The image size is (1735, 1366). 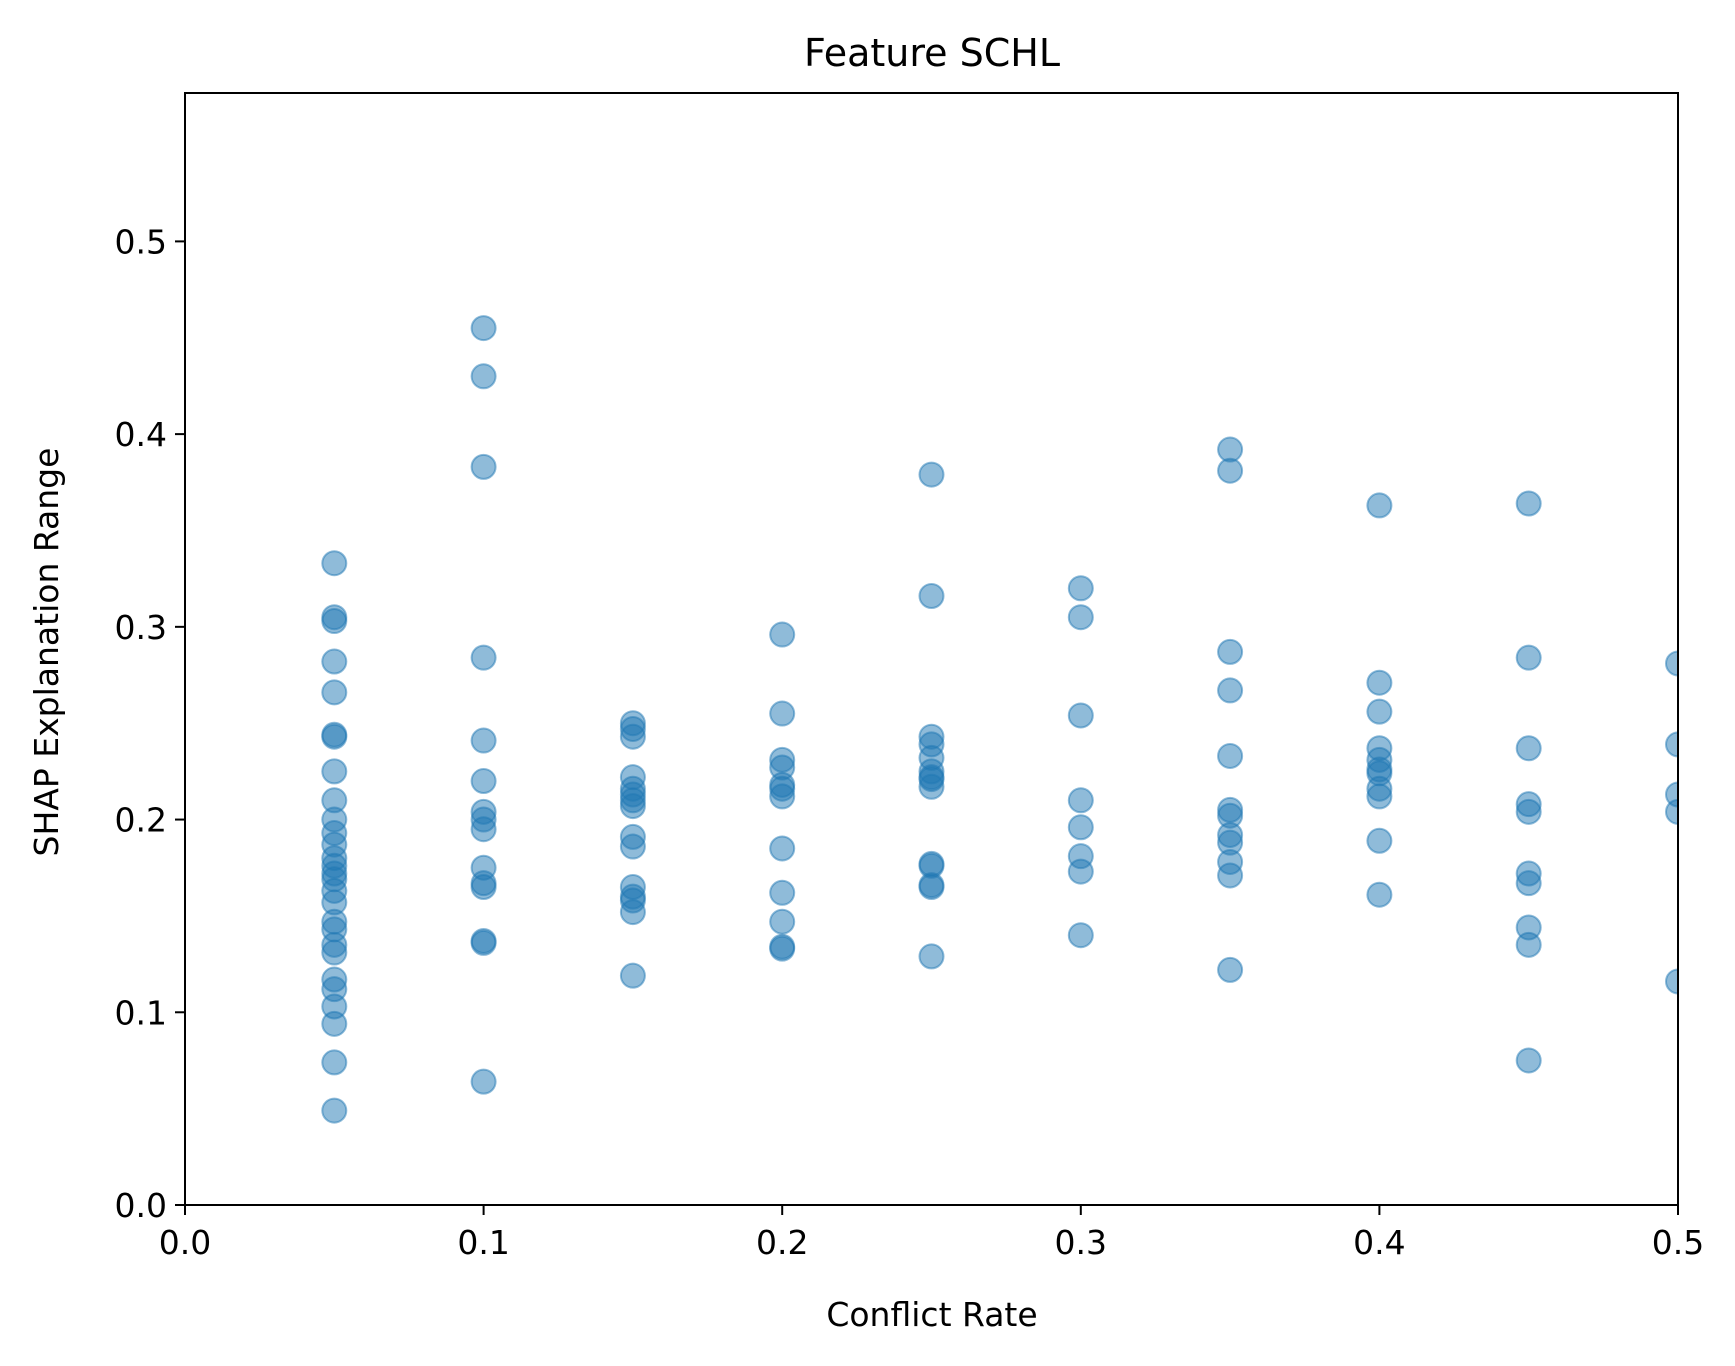 I want to click on y-tick-label: 0.0, so click(x=141, y=1205).